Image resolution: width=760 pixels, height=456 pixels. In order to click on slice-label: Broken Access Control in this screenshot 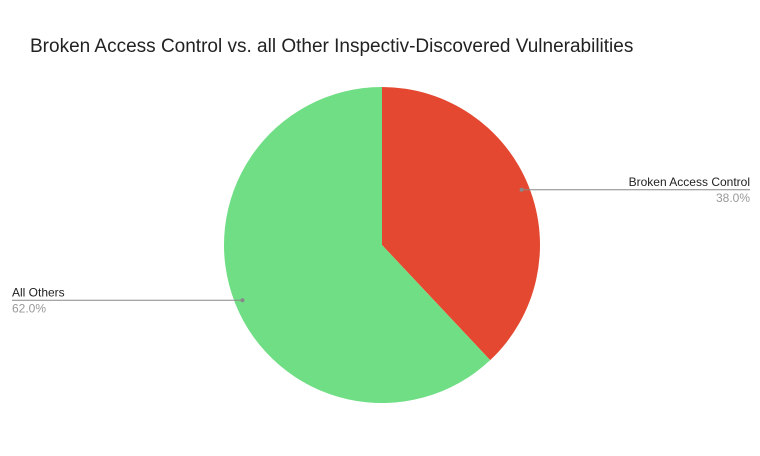, I will do `click(689, 182)`.